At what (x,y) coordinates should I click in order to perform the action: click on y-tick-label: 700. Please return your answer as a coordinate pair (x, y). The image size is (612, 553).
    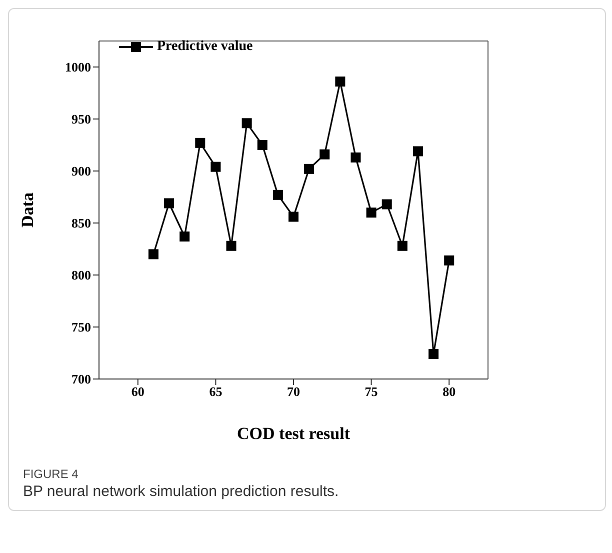
    Looking at the image, I should click on (81, 379).